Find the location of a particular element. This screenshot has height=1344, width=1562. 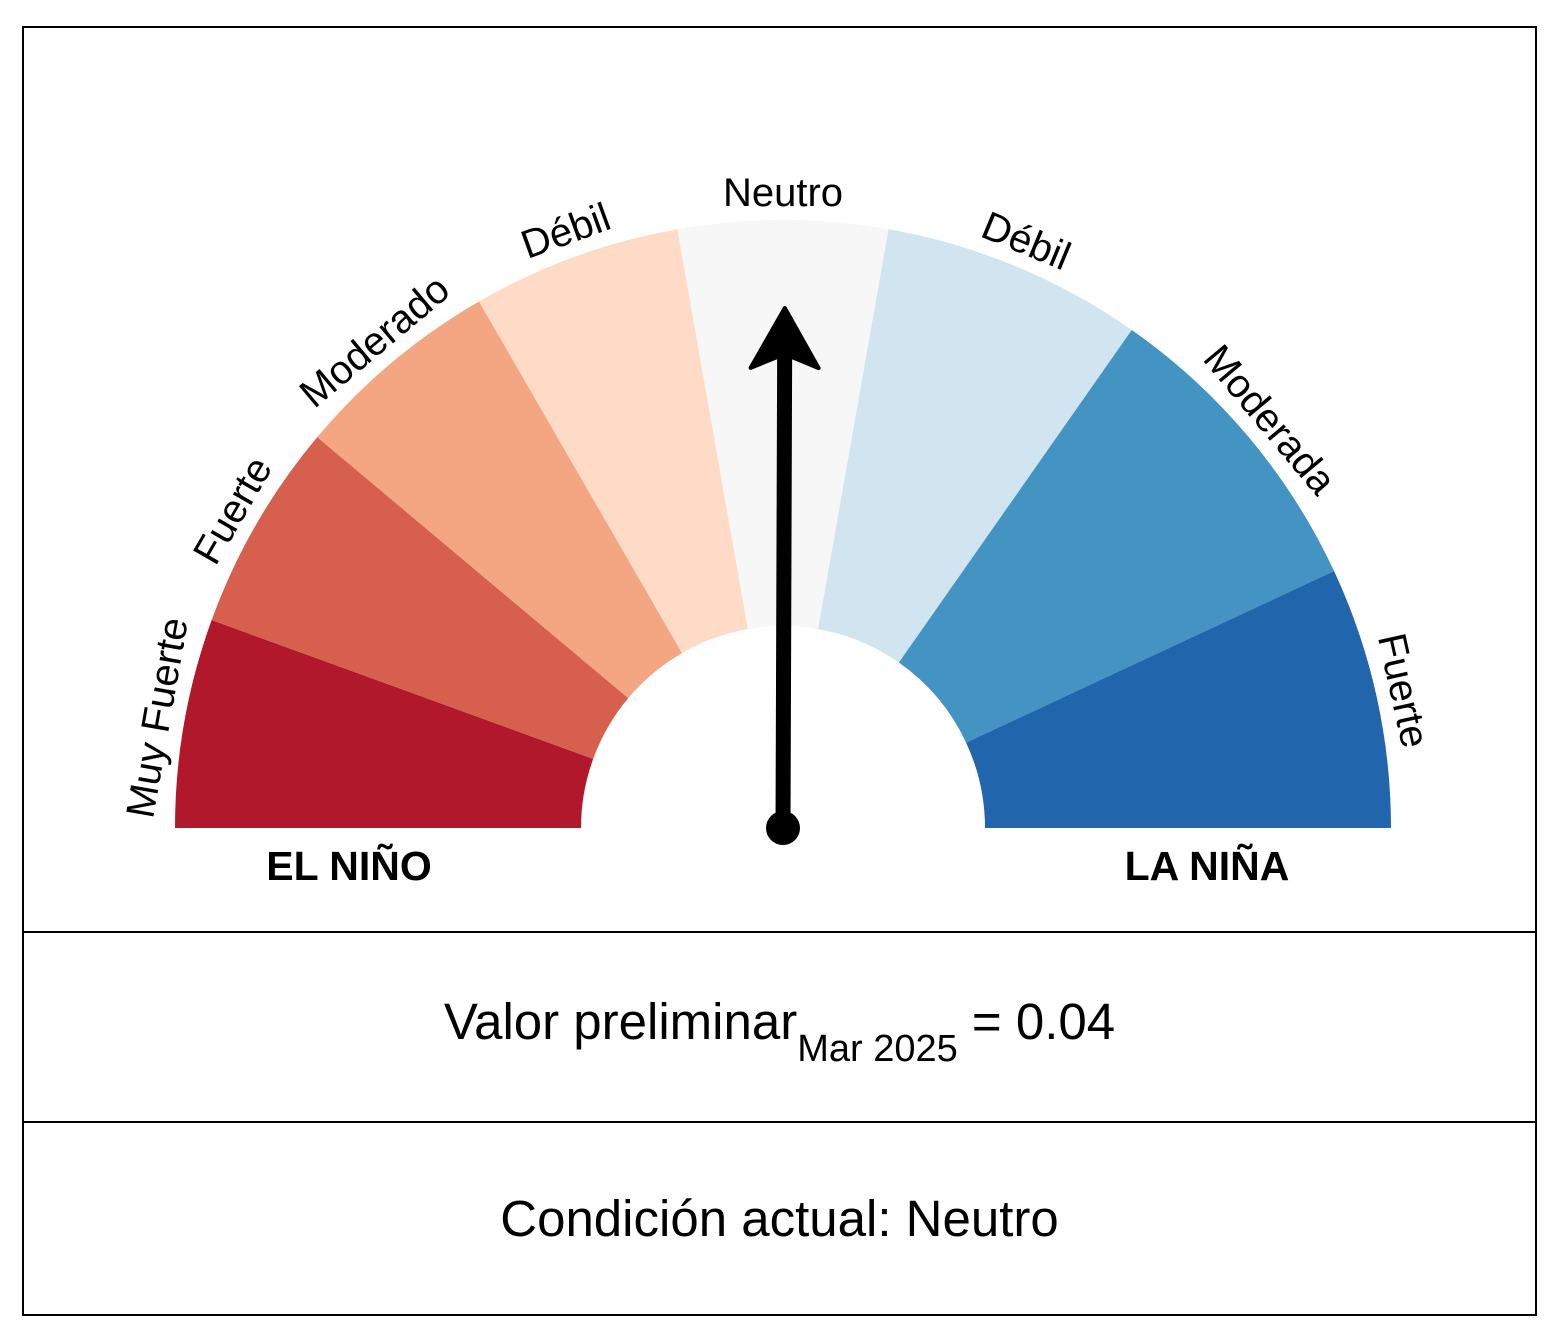

sector-label-5: Neutro is located at coordinates (783, 193).